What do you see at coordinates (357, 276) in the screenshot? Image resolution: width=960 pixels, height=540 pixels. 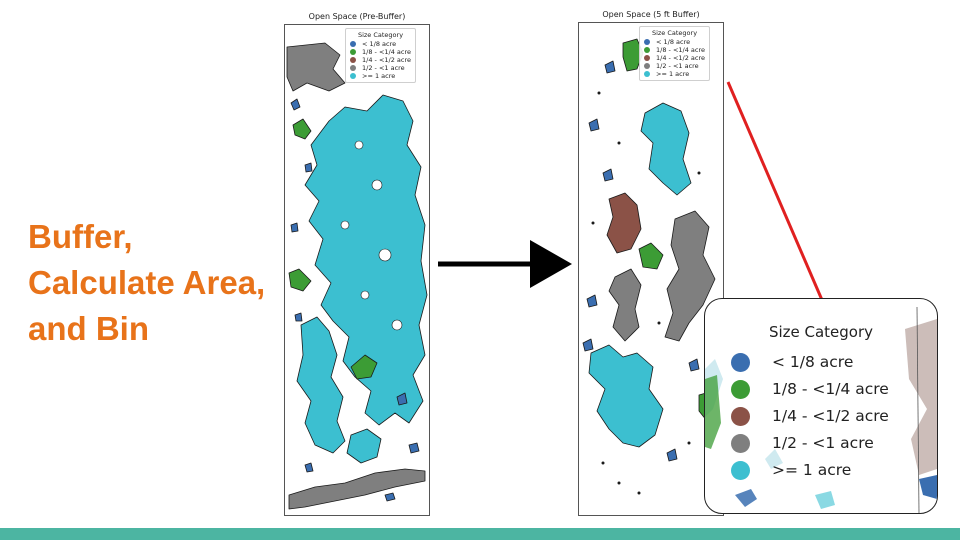 I see `map-left-graphic` at bounding box center [357, 276].